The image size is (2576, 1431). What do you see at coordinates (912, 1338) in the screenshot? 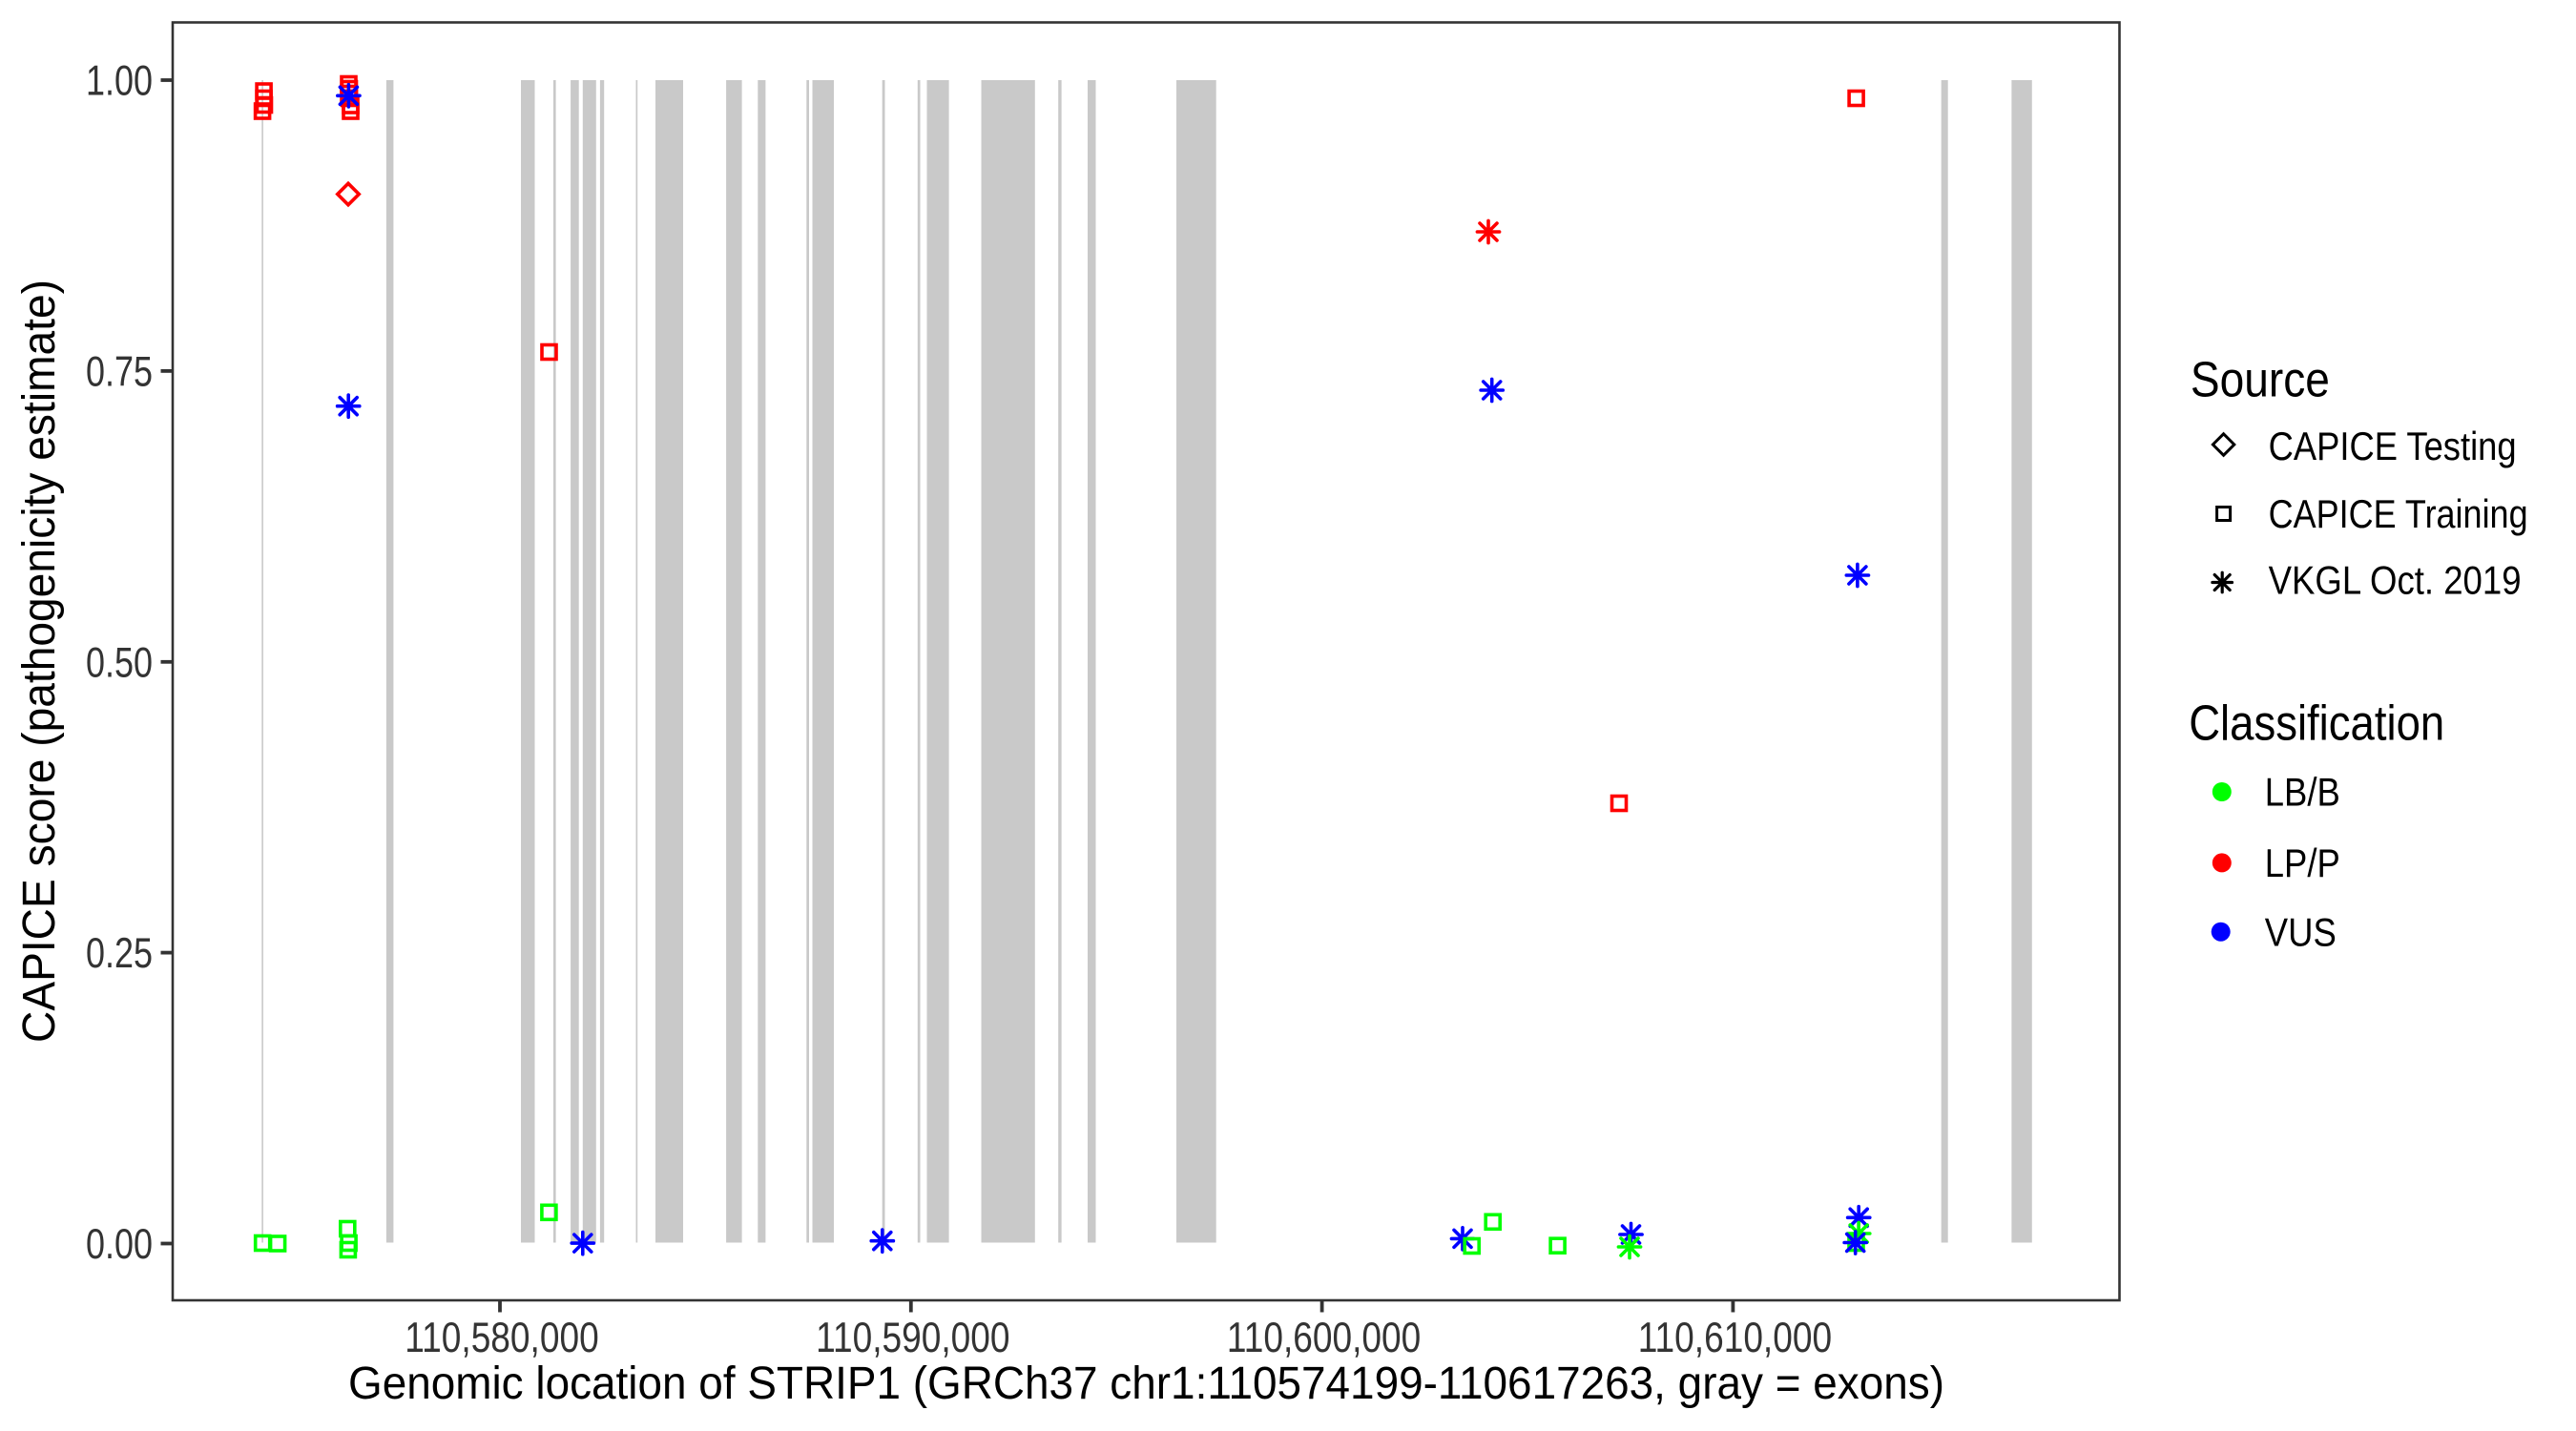
I see `svg-text: 110,590,000` at bounding box center [912, 1338].